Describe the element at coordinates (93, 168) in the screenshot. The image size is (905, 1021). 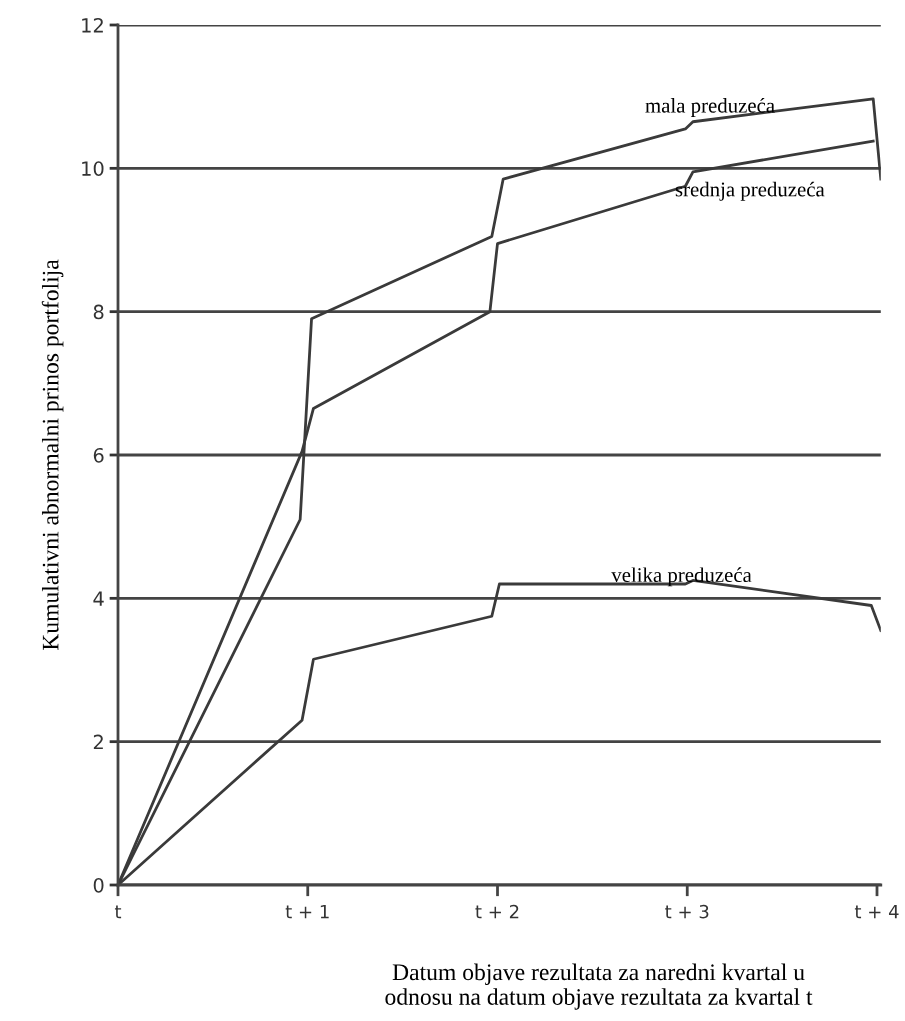
I see `y-tick-label: 10` at that location.